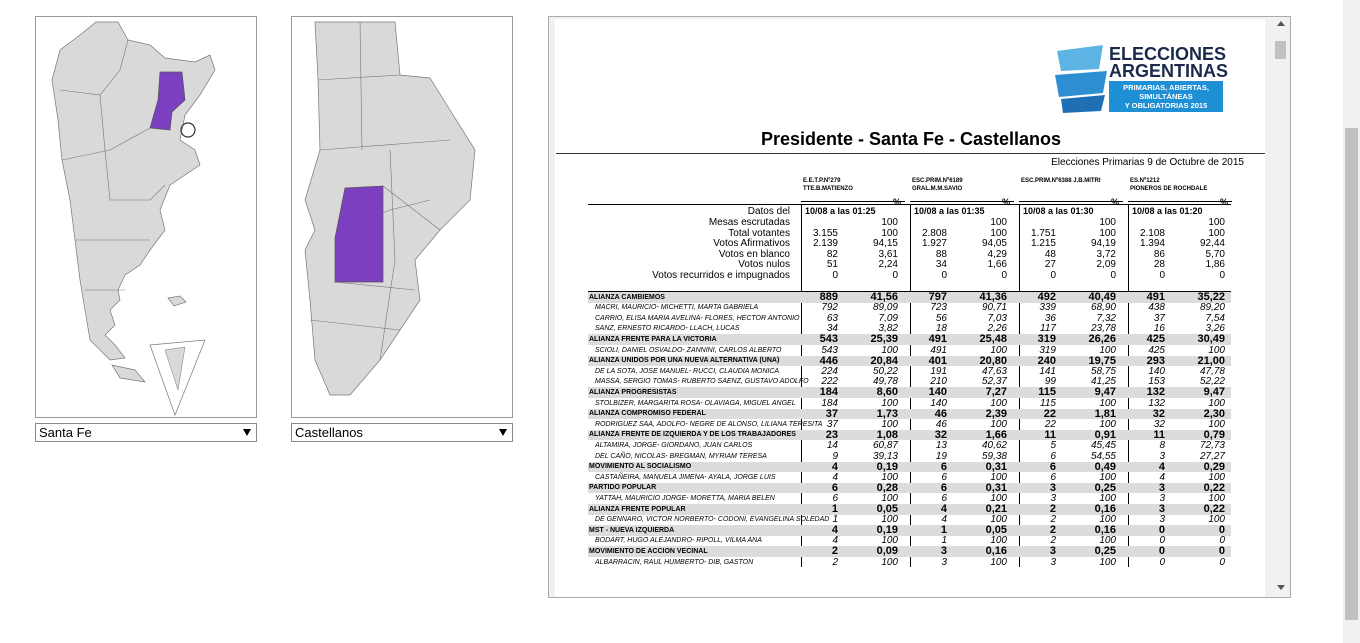 The height and width of the screenshot is (643, 1360). What do you see at coordinates (1281, 307) in the screenshot?
I see `scrollbar` at bounding box center [1281, 307].